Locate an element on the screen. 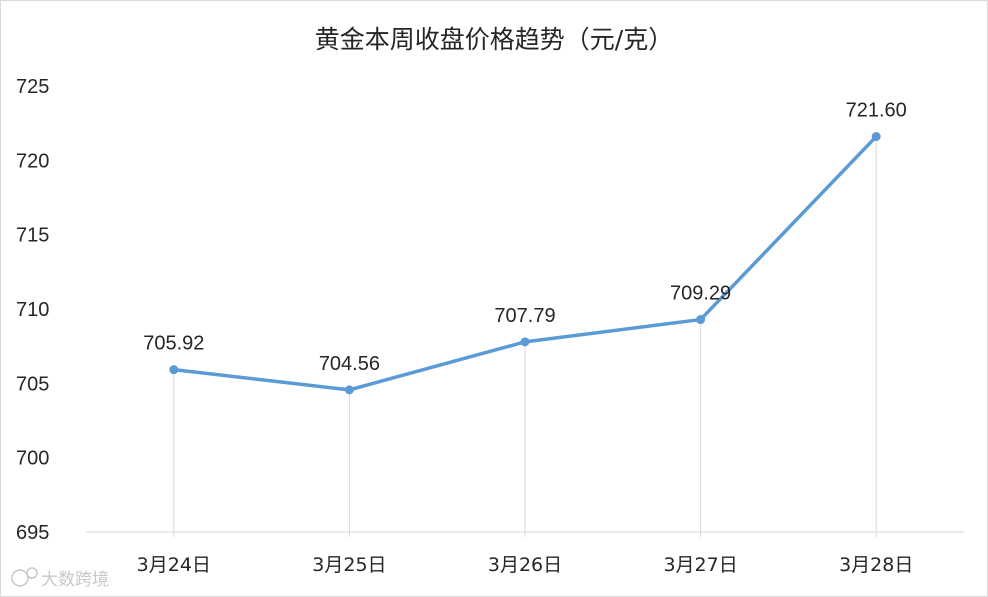 This screenshot has height=597, width=988. y-tick-label: 705 is located at coordinates (32, 384).